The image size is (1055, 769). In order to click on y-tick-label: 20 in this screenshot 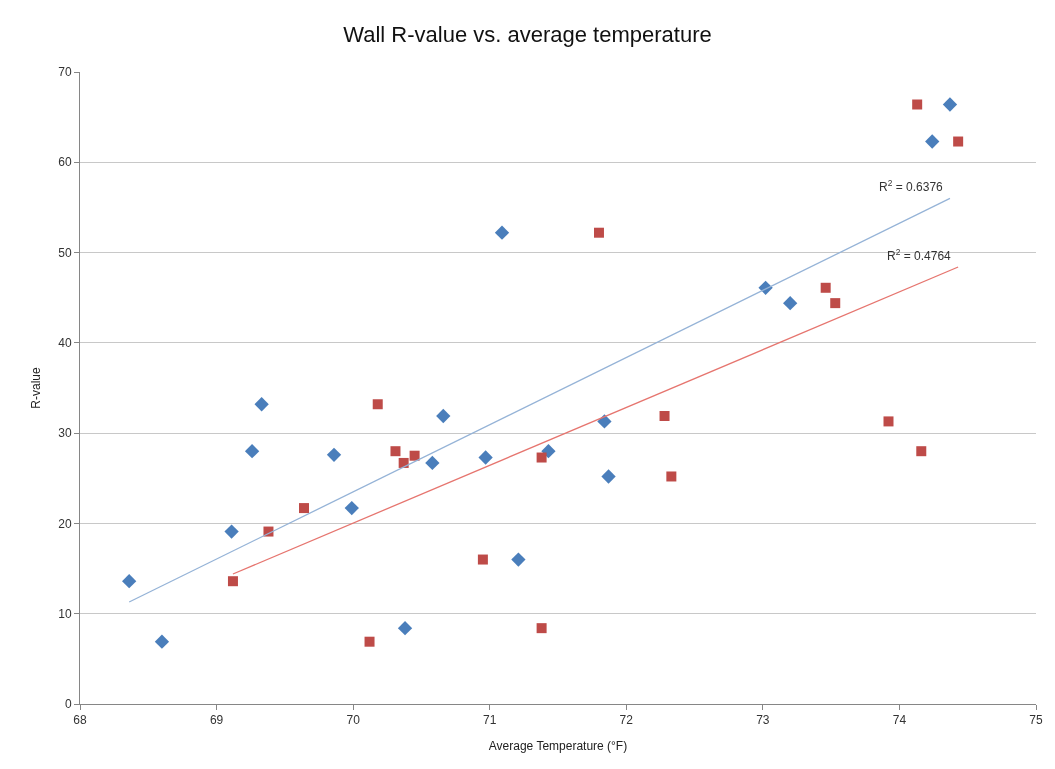, I will do `click(65, 523)`.